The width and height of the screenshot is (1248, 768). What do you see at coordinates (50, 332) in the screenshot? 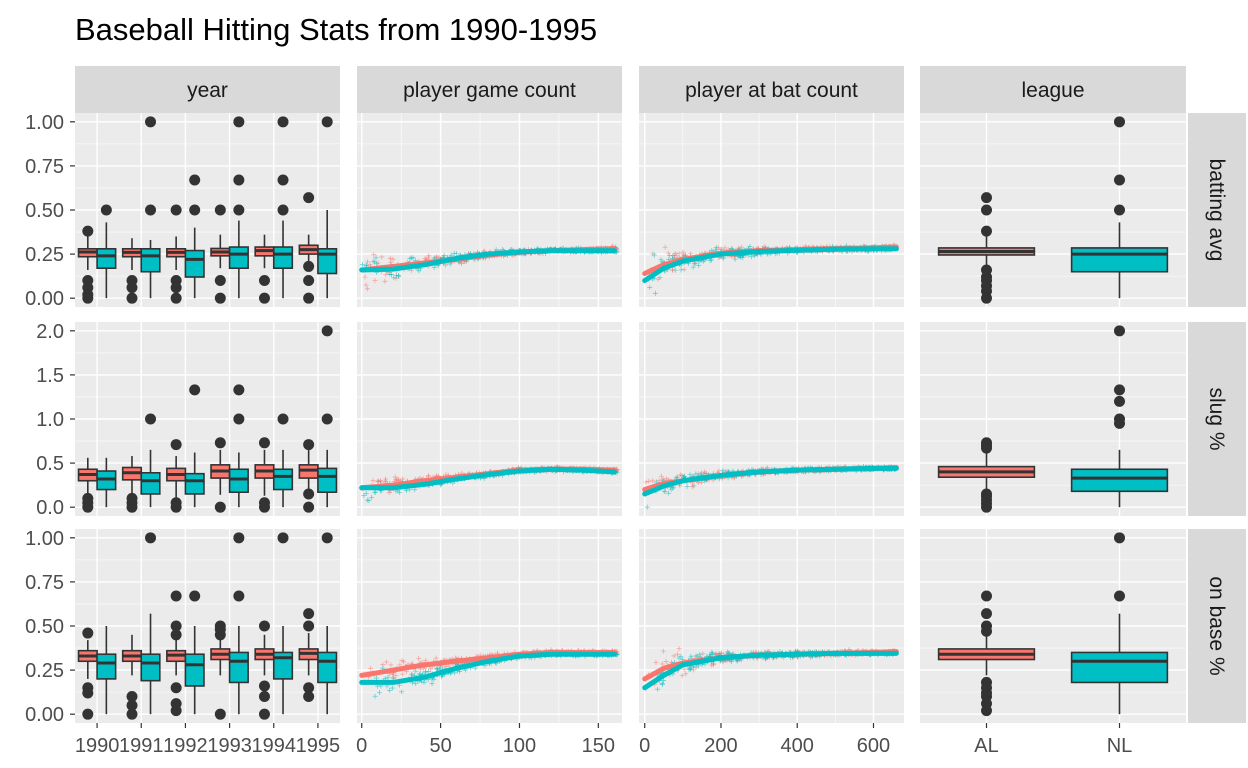
I see `y-tick-label: 2.0` at bounding box center [50, 332].